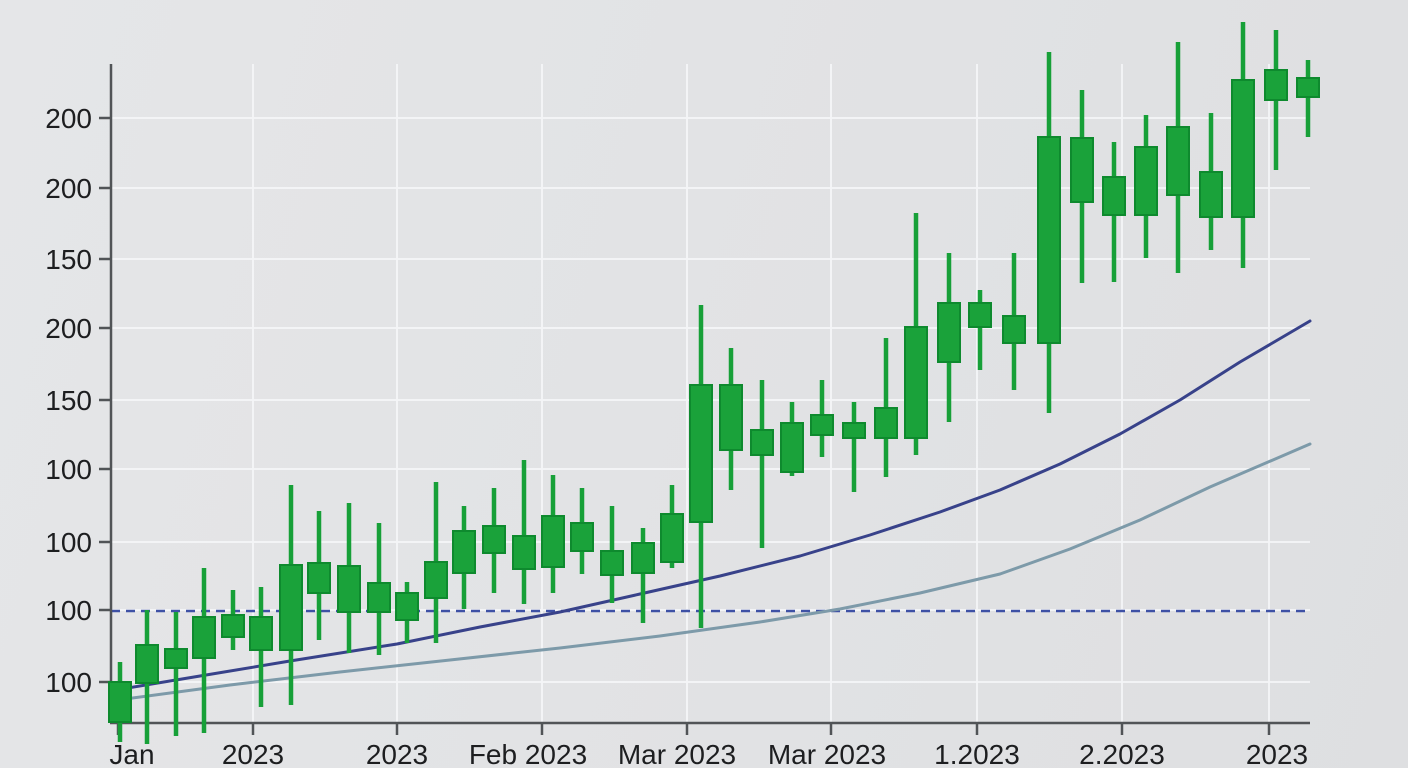 This screenshot has height=768, width=1408. I want to click on x-tick-label: 2.2023, so click(1122, 753).